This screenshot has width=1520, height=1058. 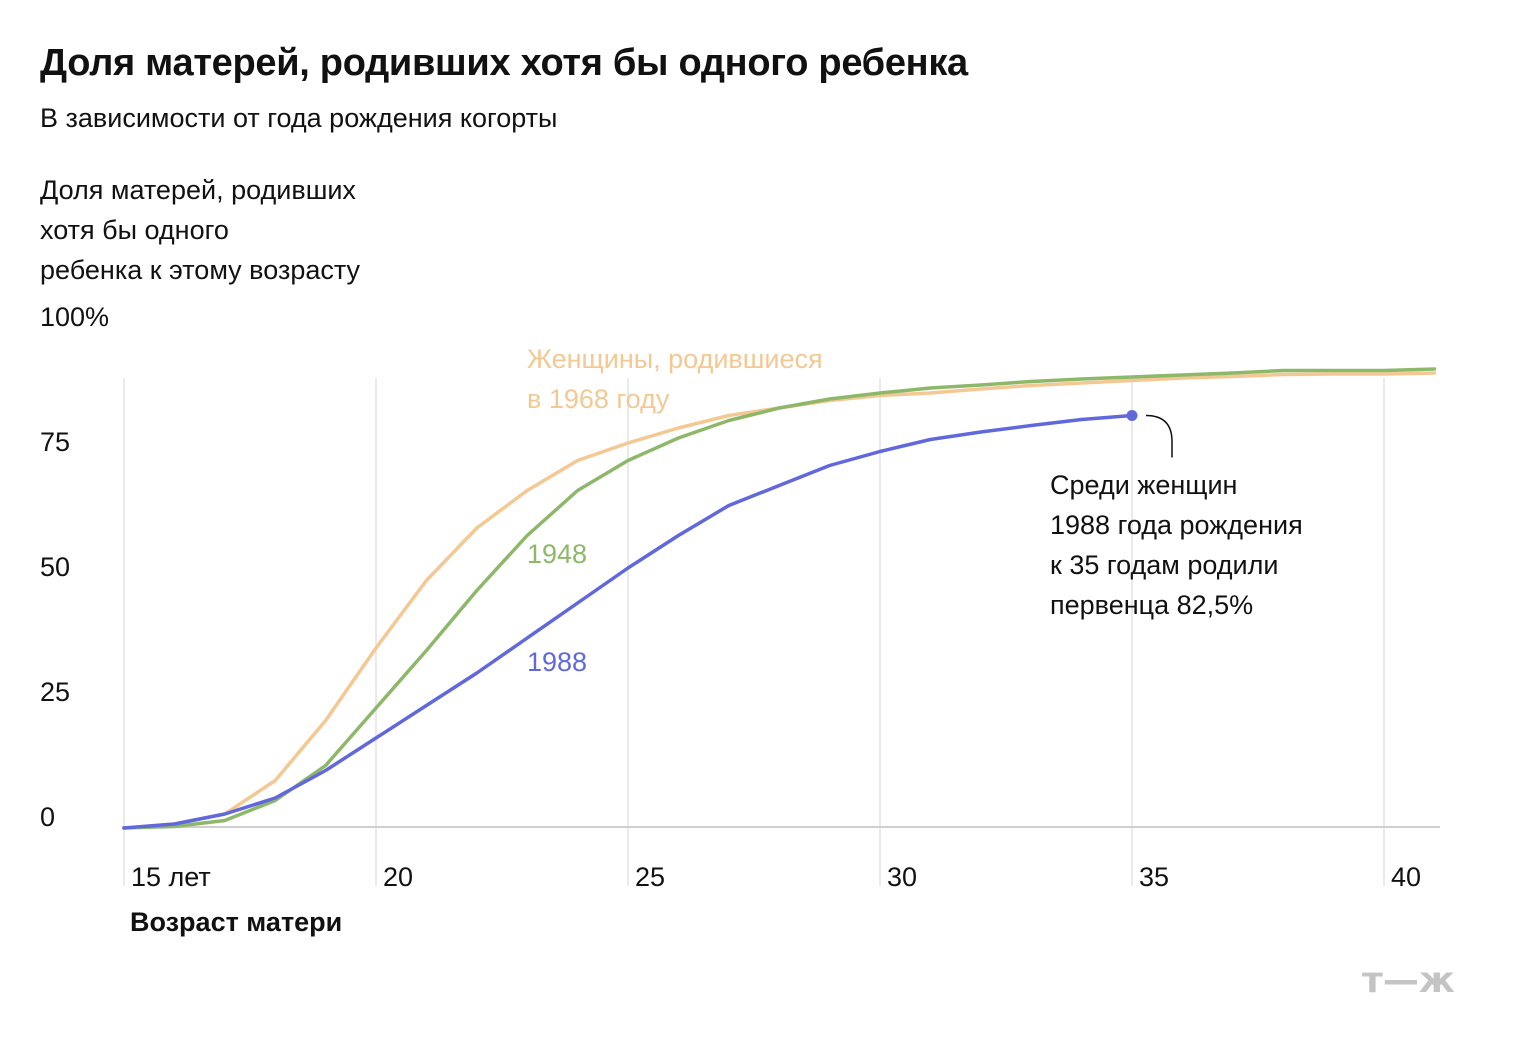 What do you see at coordinates (557, 554) in the screenshot?
I see `series-label-1948: 1948` at bounding box center [557, 554].